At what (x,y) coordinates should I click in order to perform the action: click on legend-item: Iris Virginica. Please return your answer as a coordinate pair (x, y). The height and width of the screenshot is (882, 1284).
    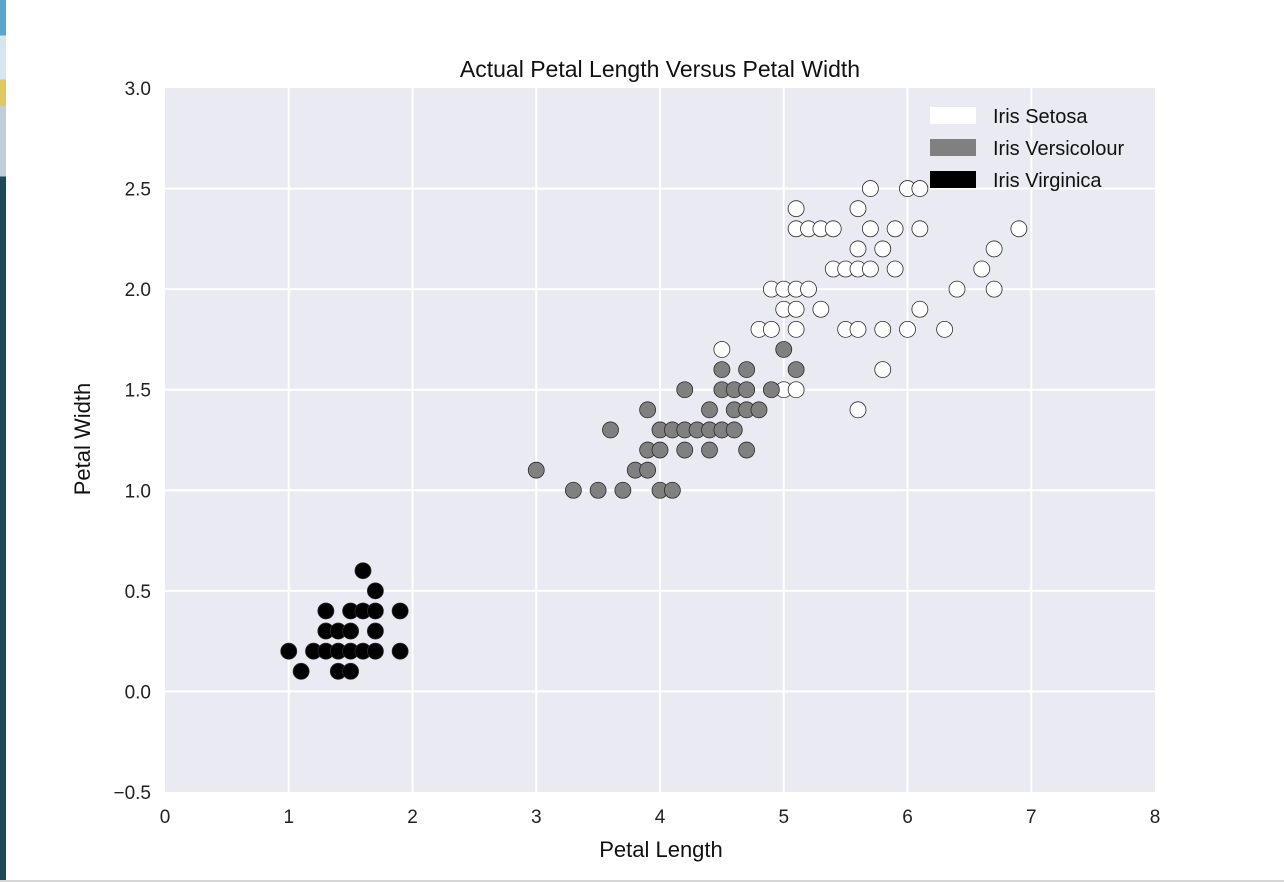
    Looking at the image, I should click on (1016, 181).